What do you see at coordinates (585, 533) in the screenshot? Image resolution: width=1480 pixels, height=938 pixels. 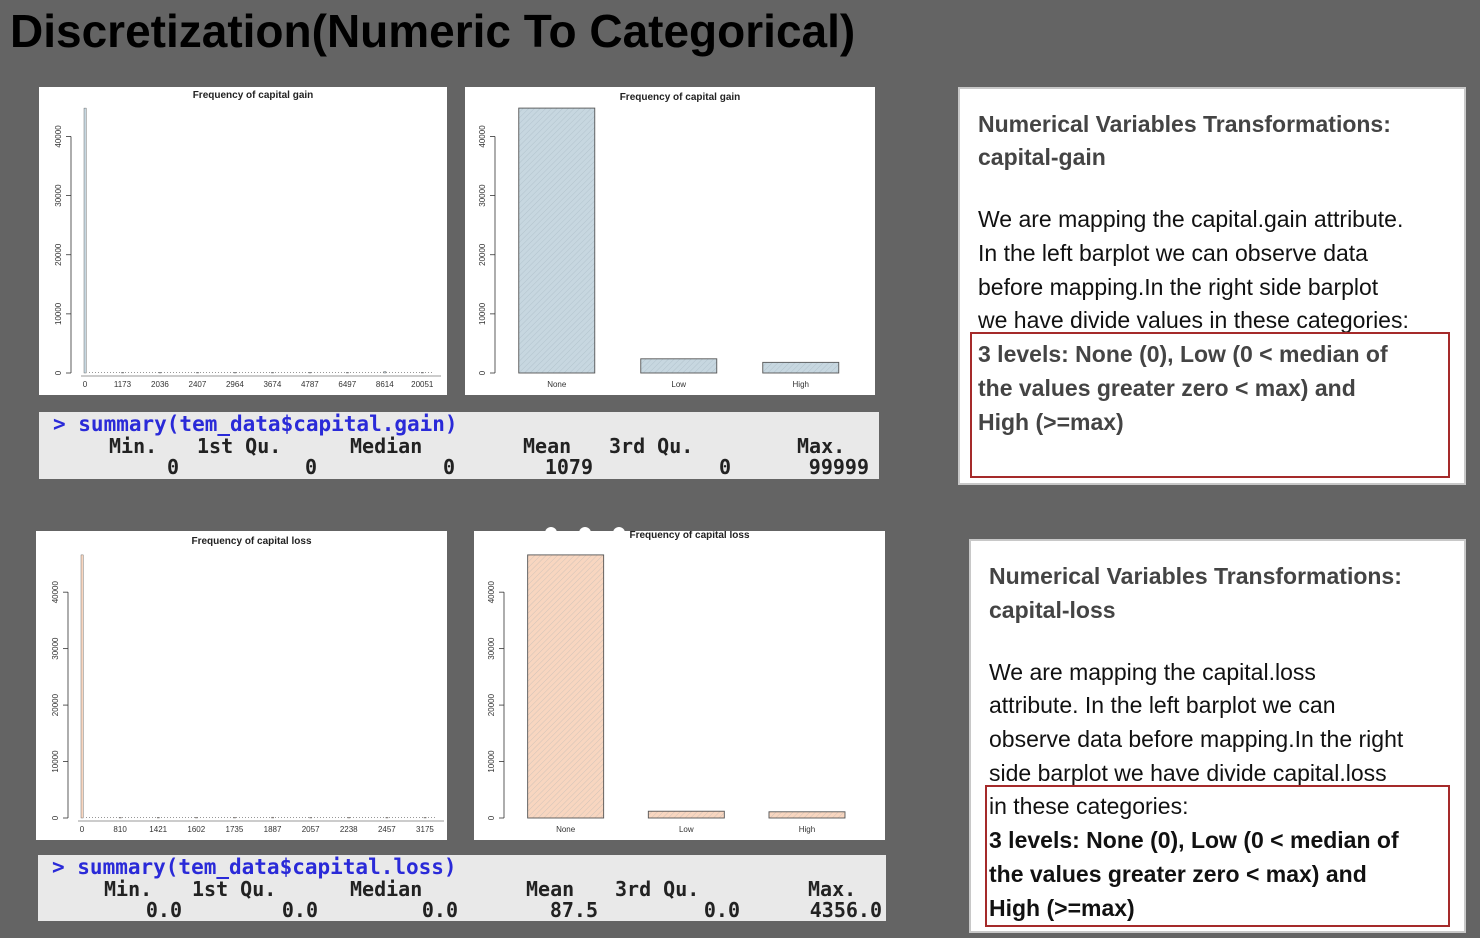 I see `slide-dots-icon` at bounding box center [585, 533].